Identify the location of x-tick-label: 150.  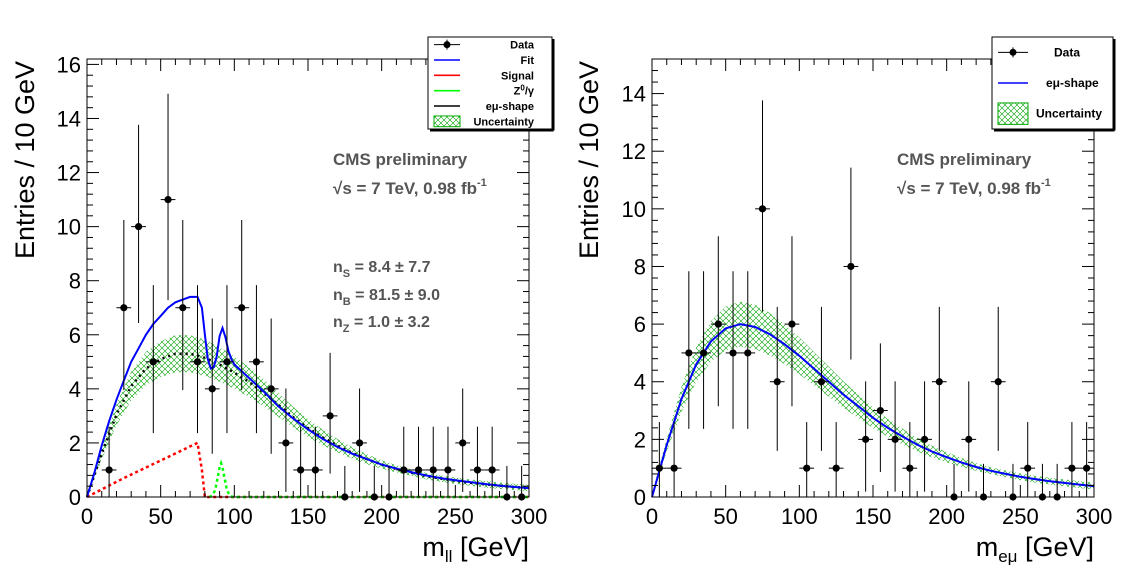
(308, 516).